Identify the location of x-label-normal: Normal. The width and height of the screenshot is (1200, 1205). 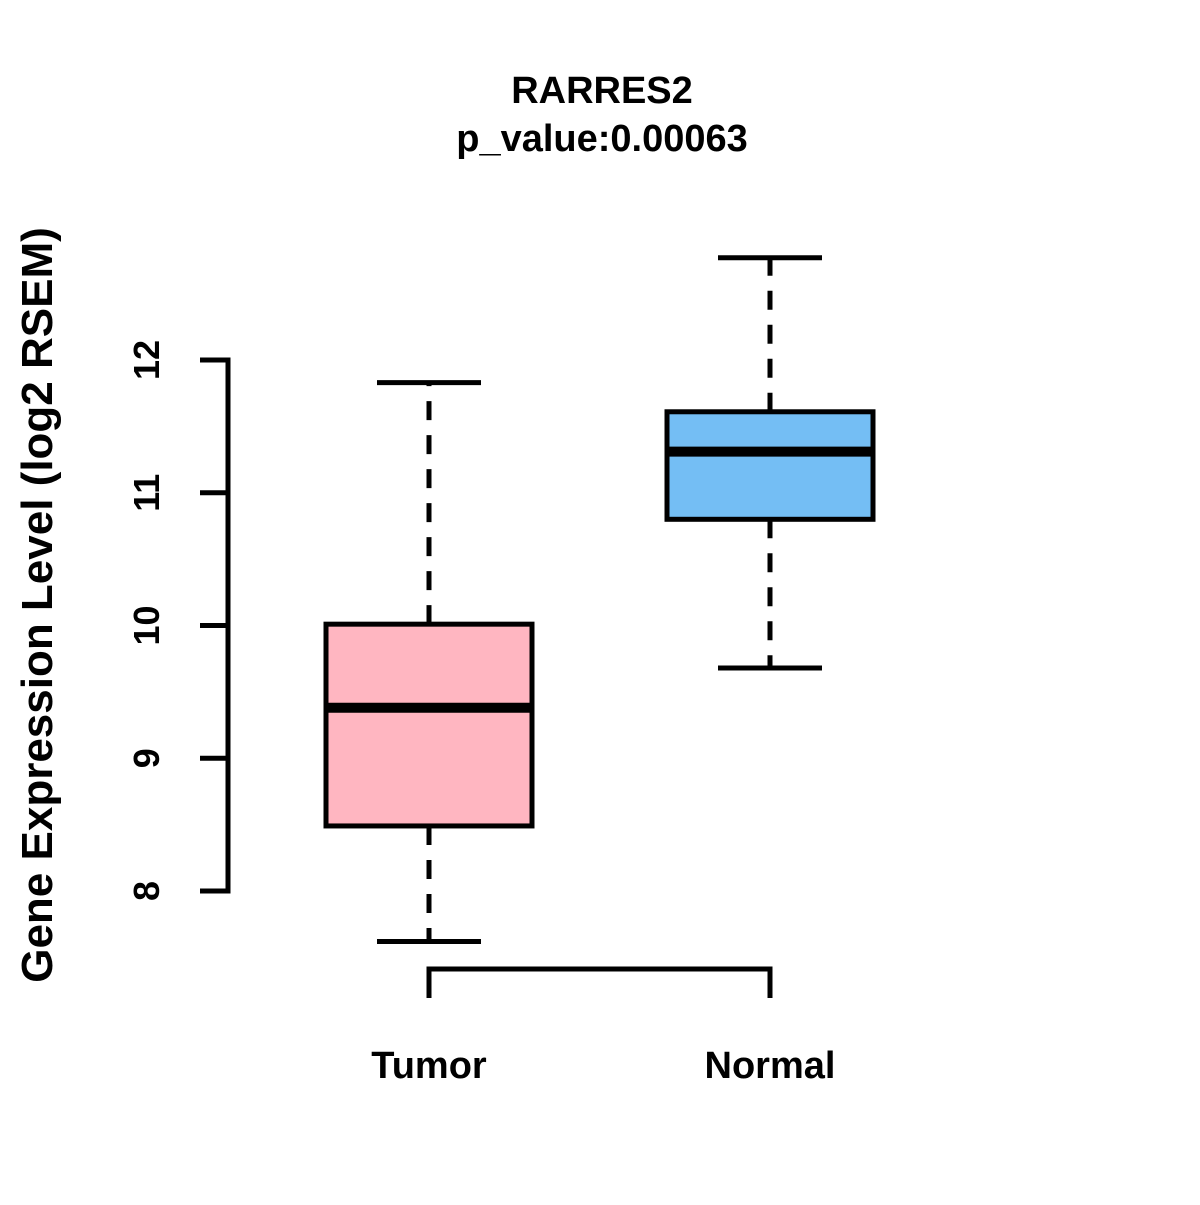
(770, 1066).